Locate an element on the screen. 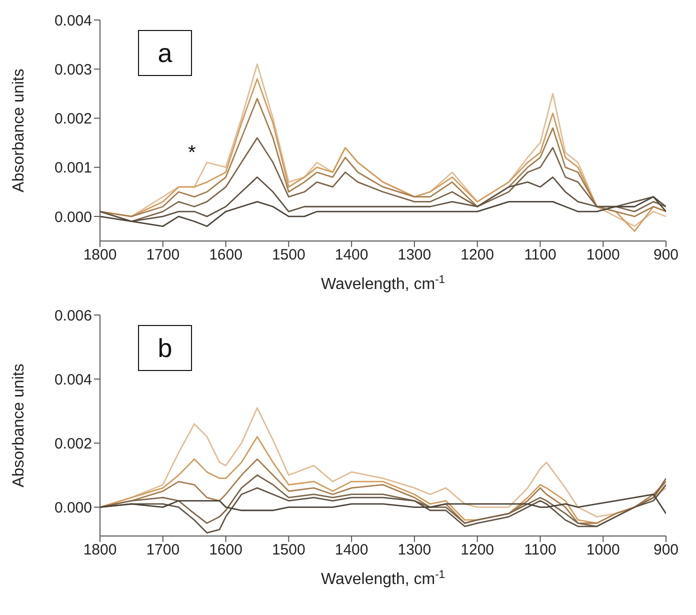 This screenshot has height=615, width=696. y-tick-label: 0.003 is located at coordinates (73, 69).